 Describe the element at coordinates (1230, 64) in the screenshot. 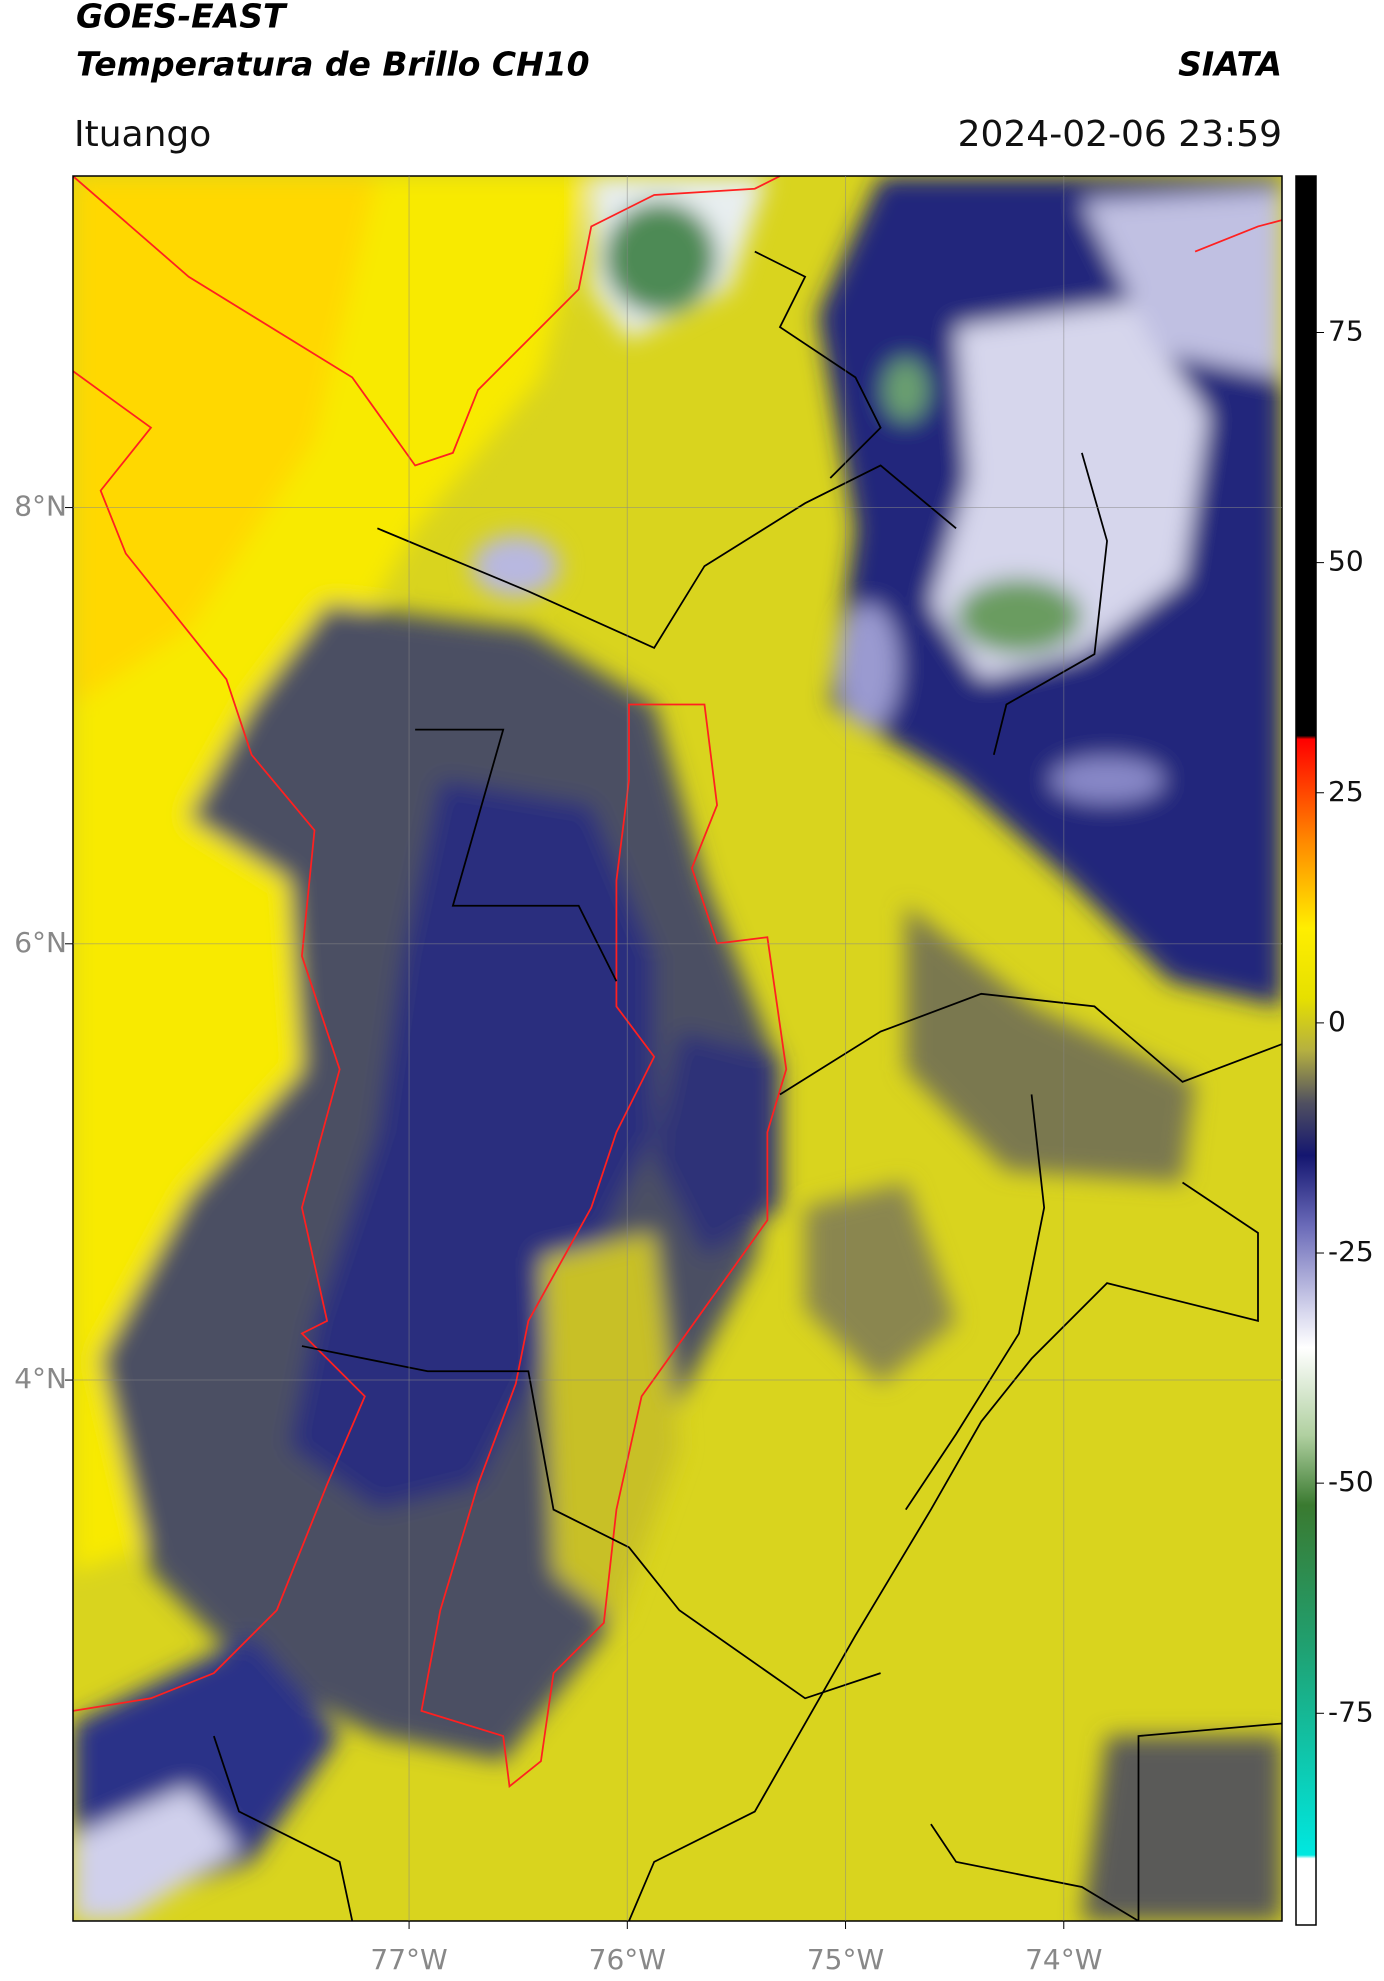

I see `agency: SIATA` at that location.